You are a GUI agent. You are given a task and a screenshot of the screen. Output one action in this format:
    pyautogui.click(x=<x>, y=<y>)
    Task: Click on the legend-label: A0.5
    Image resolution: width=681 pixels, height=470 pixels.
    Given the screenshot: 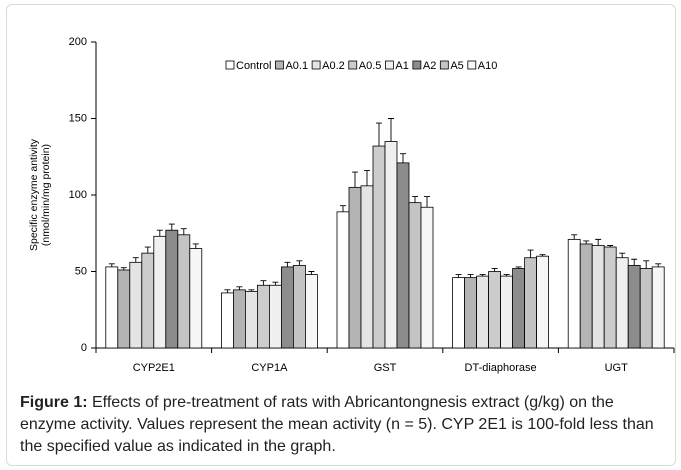 What is the action you would take?
    pyautogui.click(x=370, y=66)
    